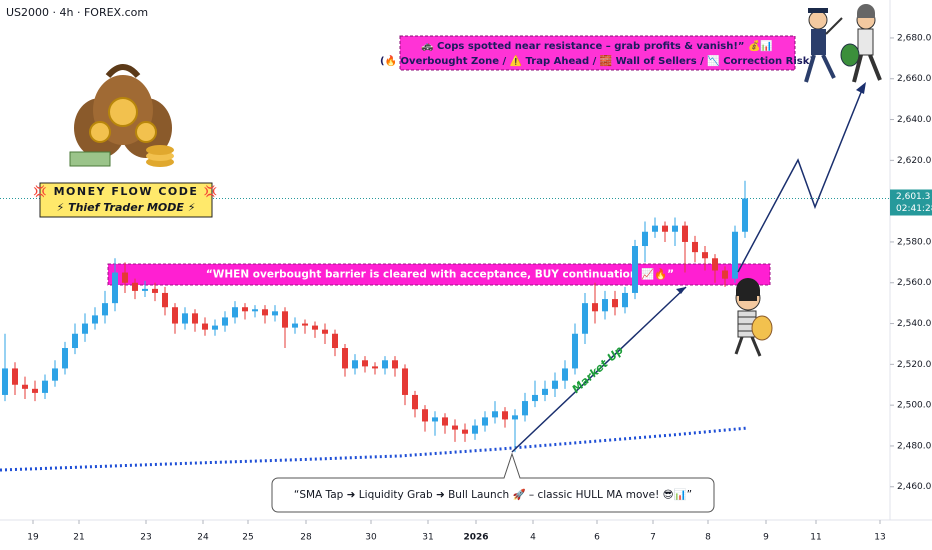 This screenshot has width=932, height=550. What do you see at coordinates (427, 538) in the screenshot?
I see `x-tick-label: 31` at bounding box center [427, 538].